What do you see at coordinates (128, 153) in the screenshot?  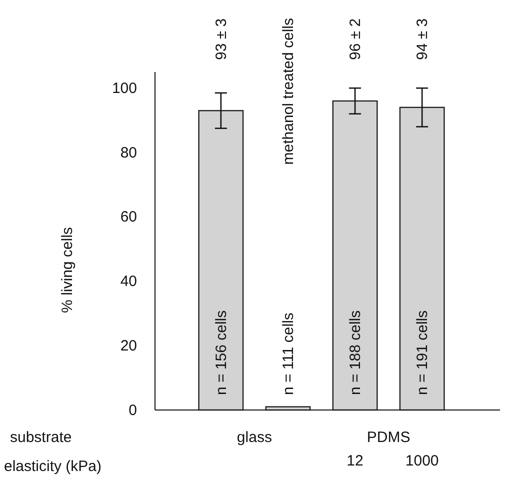 I see `y-tick-label: 80` at bounding box center [128, 153].